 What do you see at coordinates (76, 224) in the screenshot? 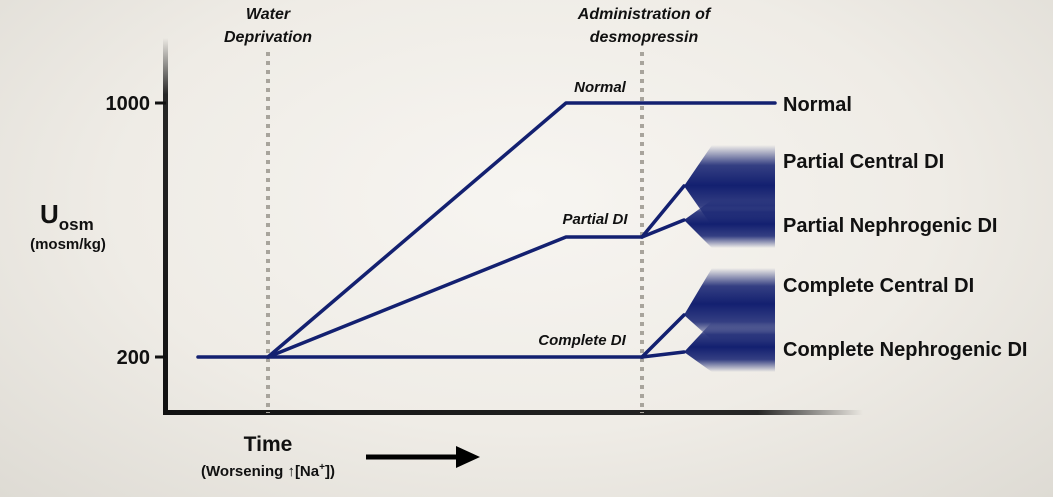
I see `y-axis-label-sub: osm` at bounding box center [76, 224].